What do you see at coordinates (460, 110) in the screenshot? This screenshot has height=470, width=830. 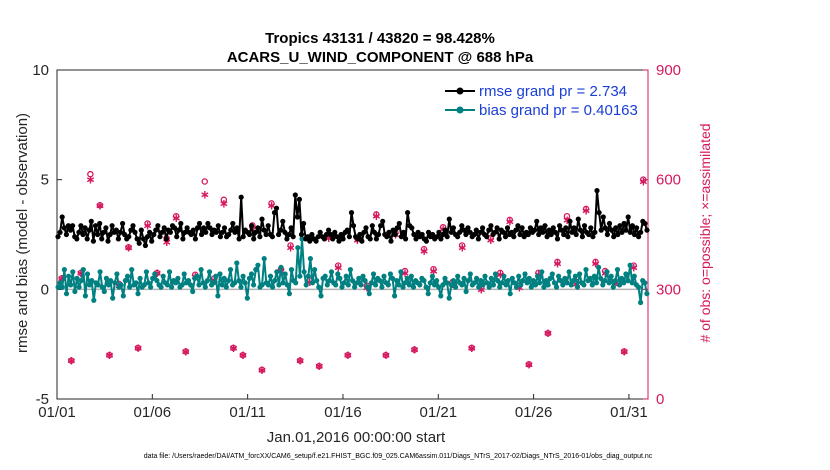 I see `legend-bias-marker` at bounding box center [460, 110].